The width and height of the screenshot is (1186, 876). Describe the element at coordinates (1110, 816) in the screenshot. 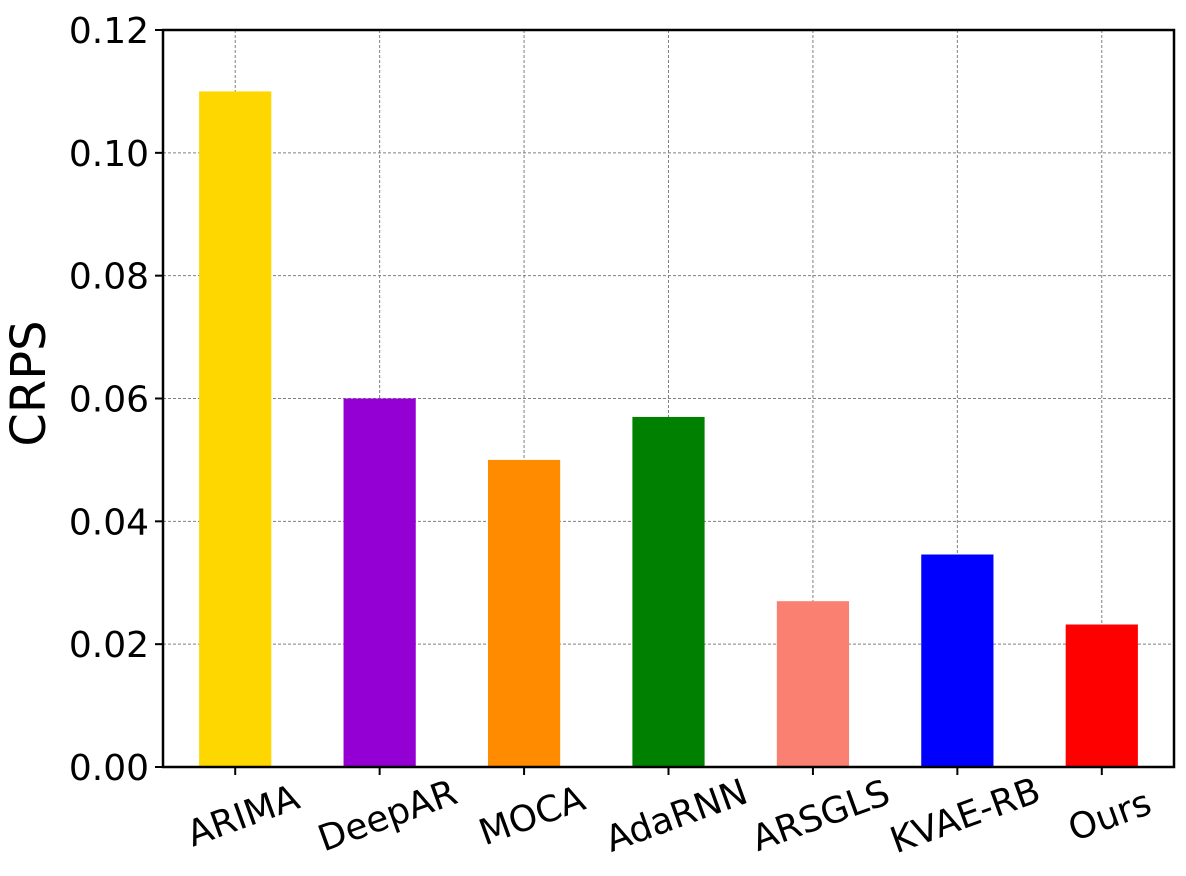

I see `x-tick-label: Ours` at that location.